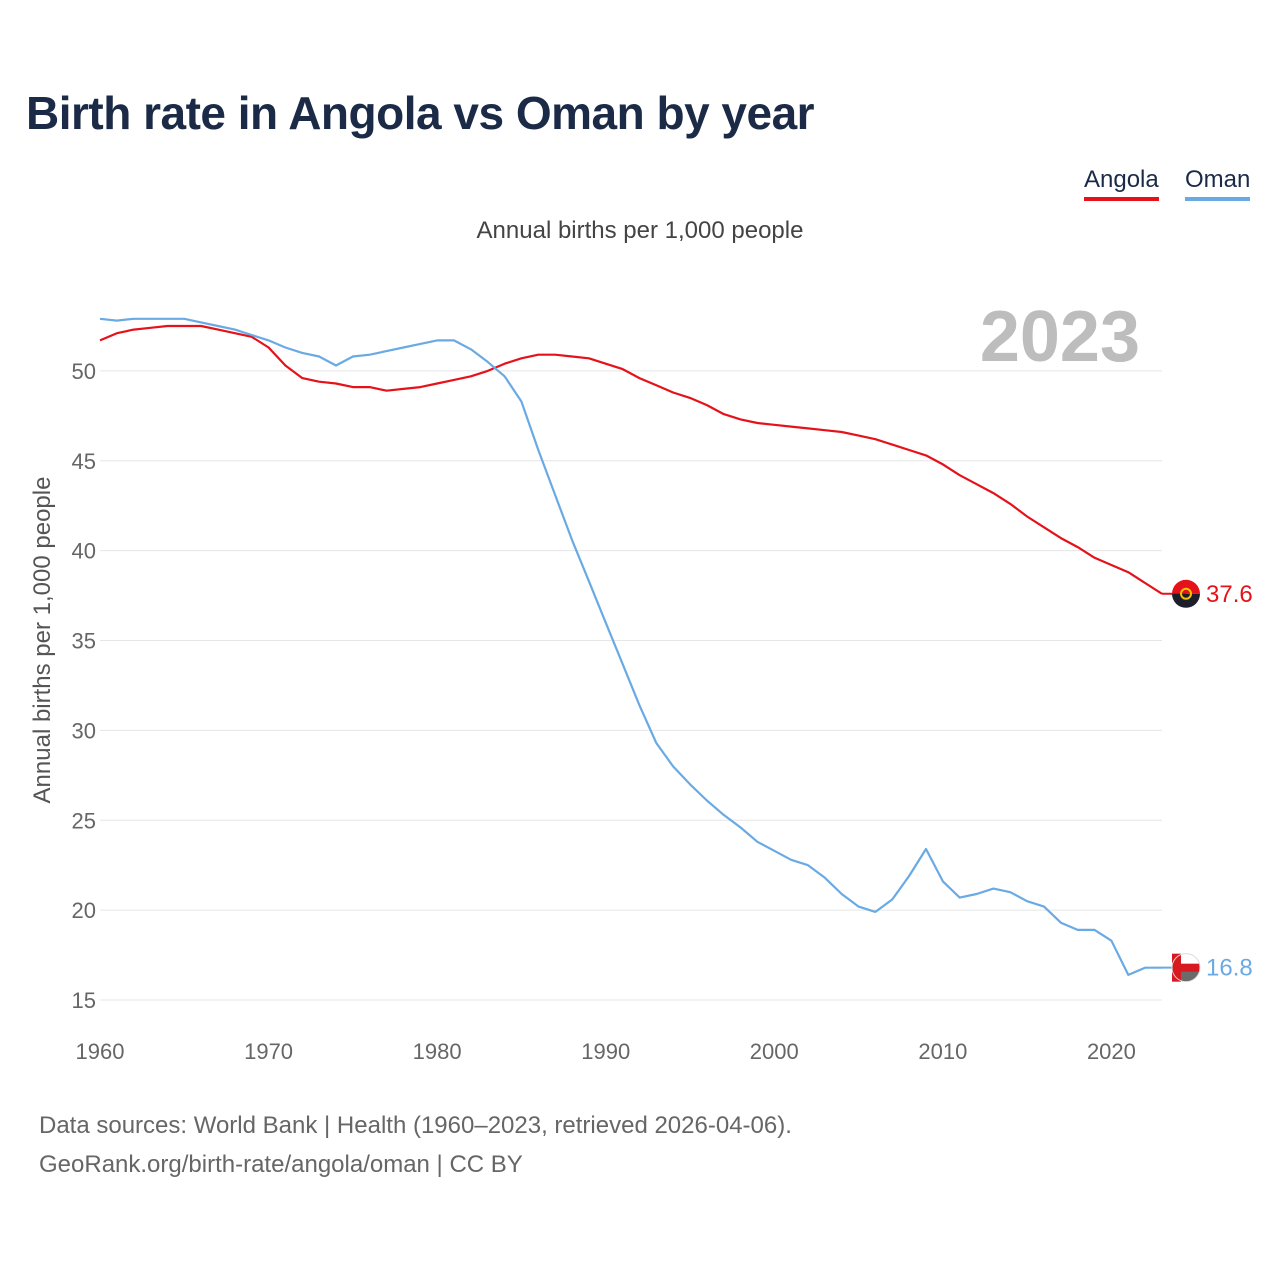  What do you see at coordinates (84, 1000) in the screenshot?
I see `y-tick-label: 15` at bounding box center [84, 1000].